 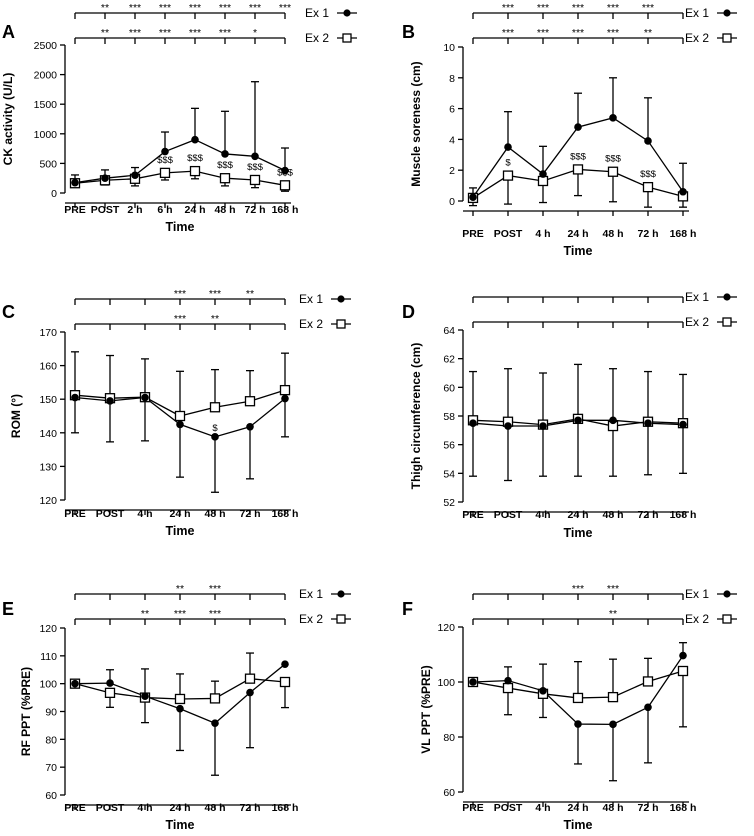 I want to click on y-tick-label: 4, so click(x=452, y=140).